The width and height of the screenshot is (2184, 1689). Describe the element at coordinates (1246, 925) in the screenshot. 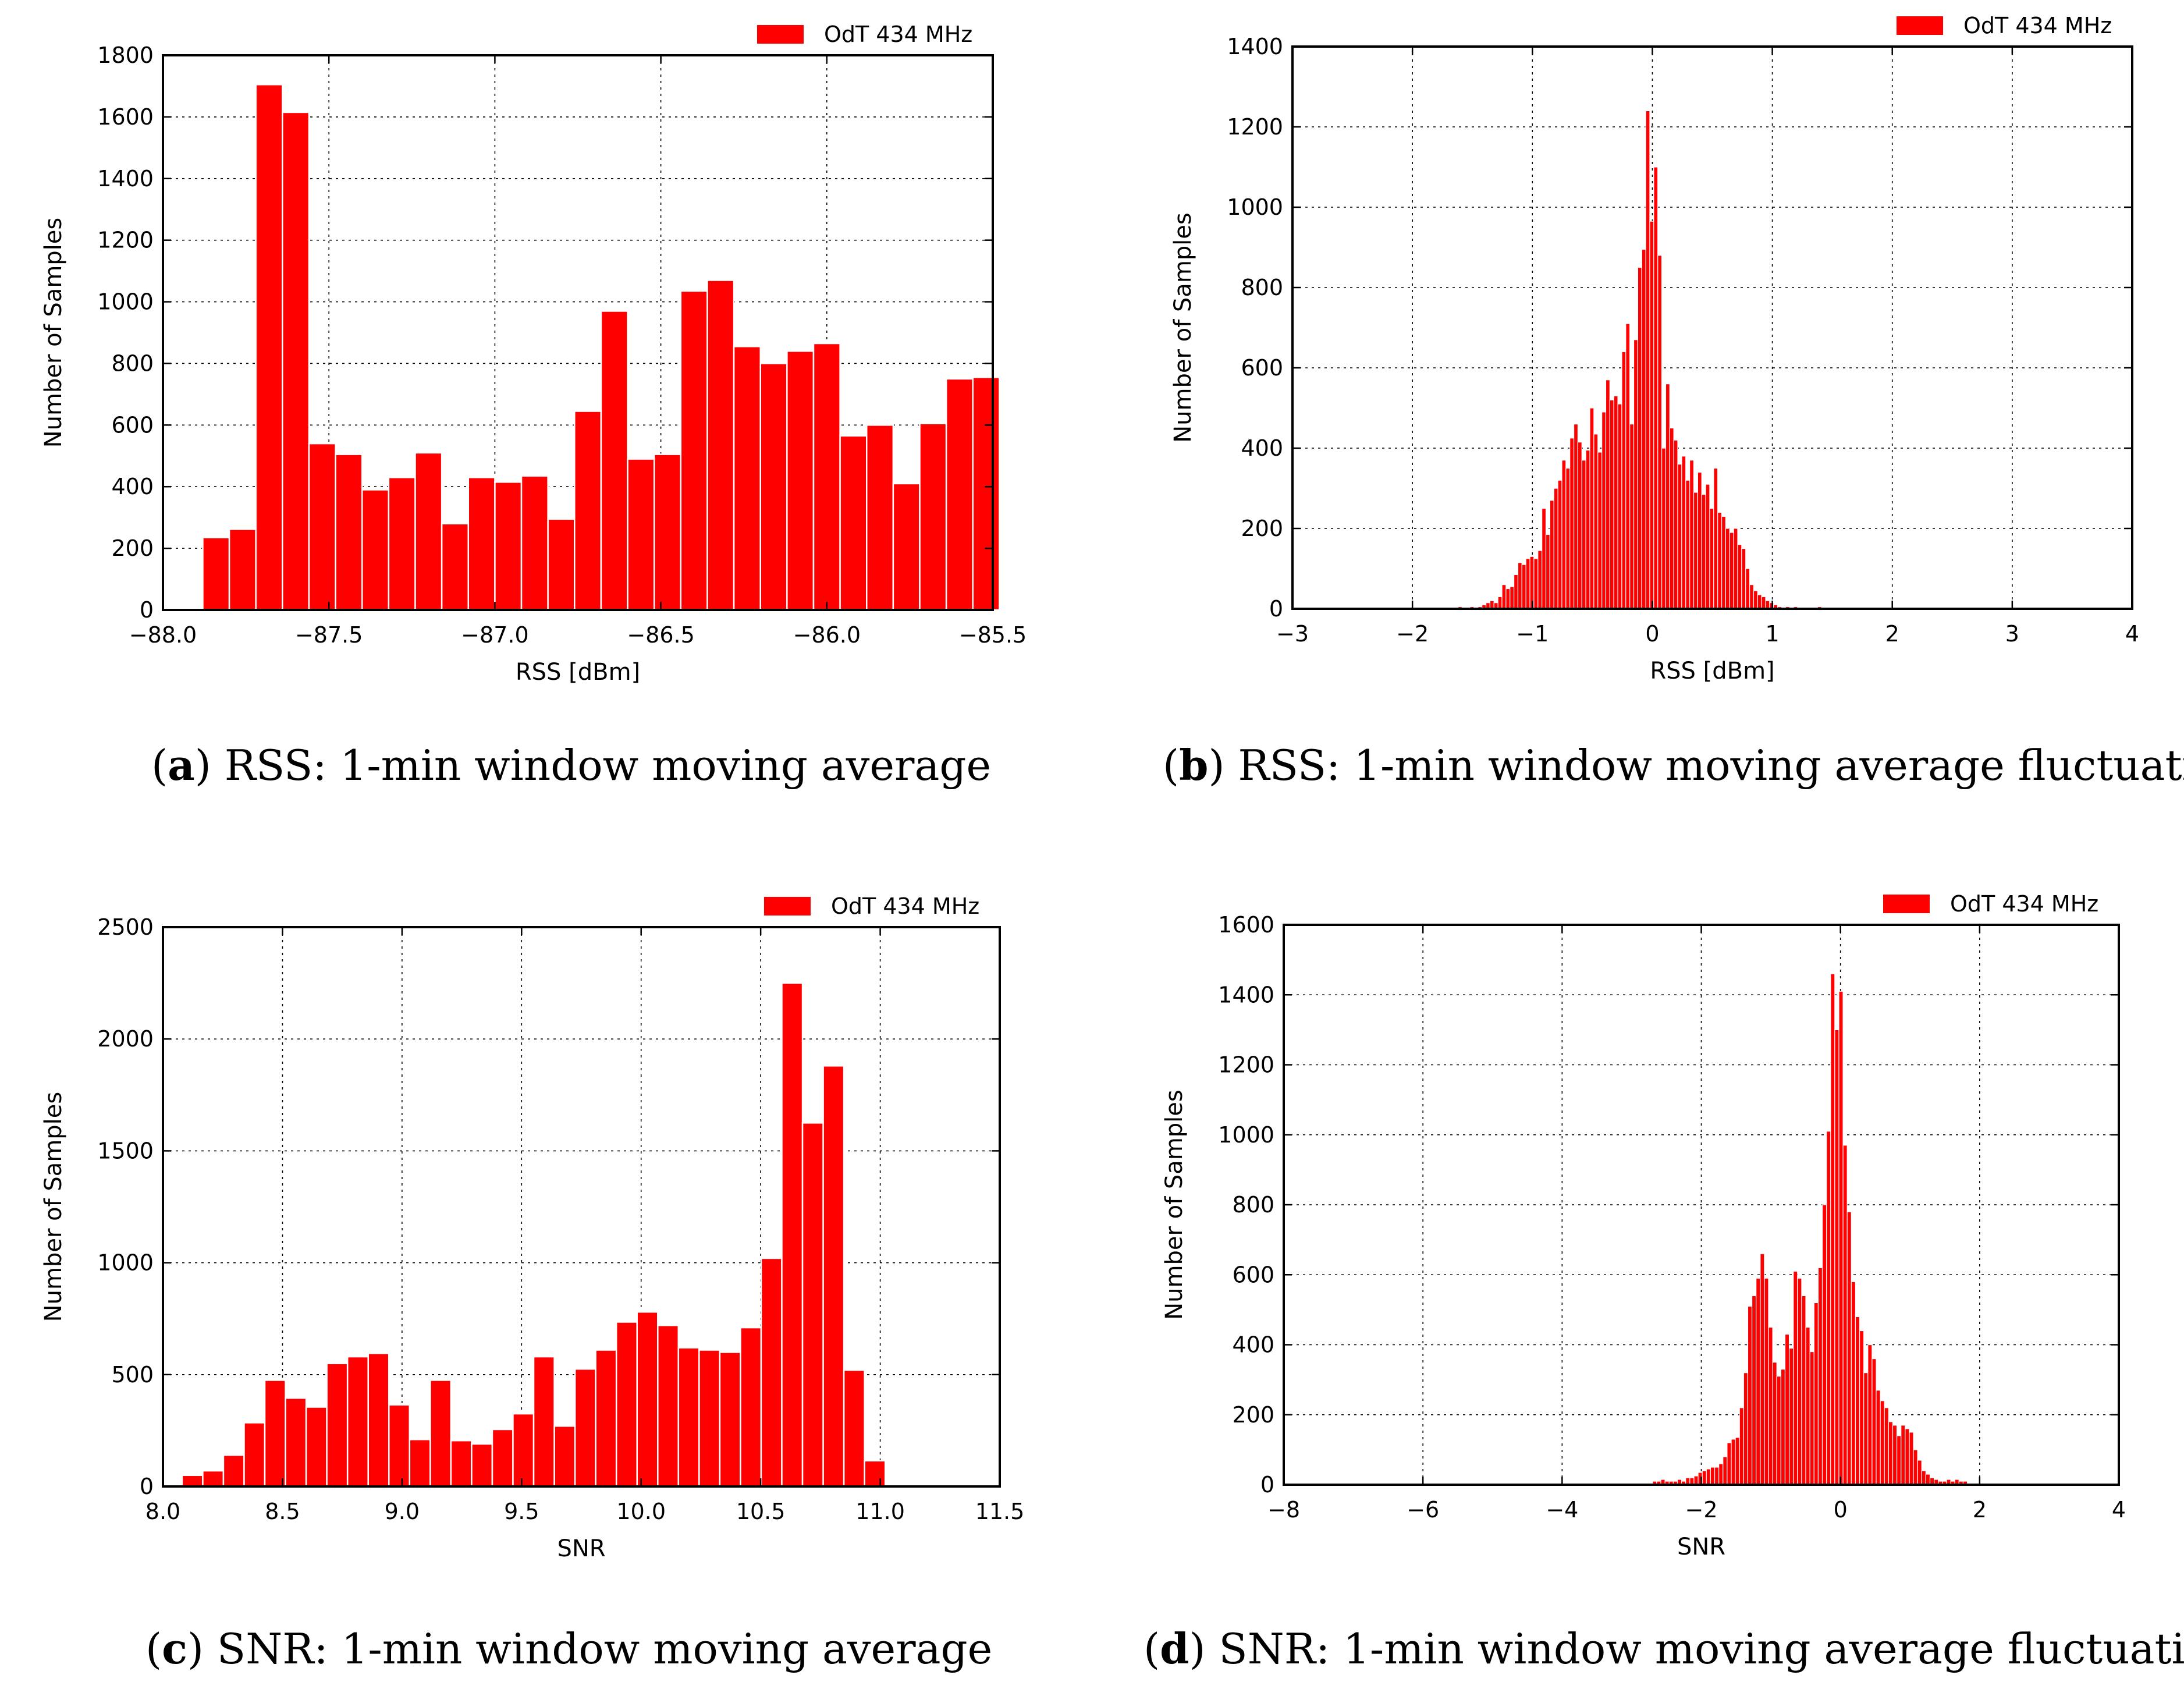

I see `y-tick-label: 1600` at that location.